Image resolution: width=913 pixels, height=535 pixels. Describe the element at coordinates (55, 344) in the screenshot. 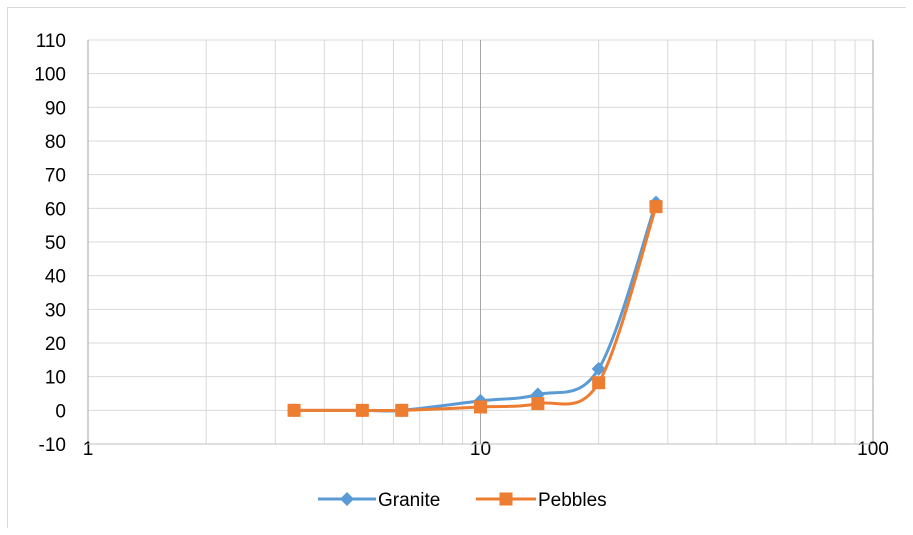

I see `y-tick-label: 20` at that location.